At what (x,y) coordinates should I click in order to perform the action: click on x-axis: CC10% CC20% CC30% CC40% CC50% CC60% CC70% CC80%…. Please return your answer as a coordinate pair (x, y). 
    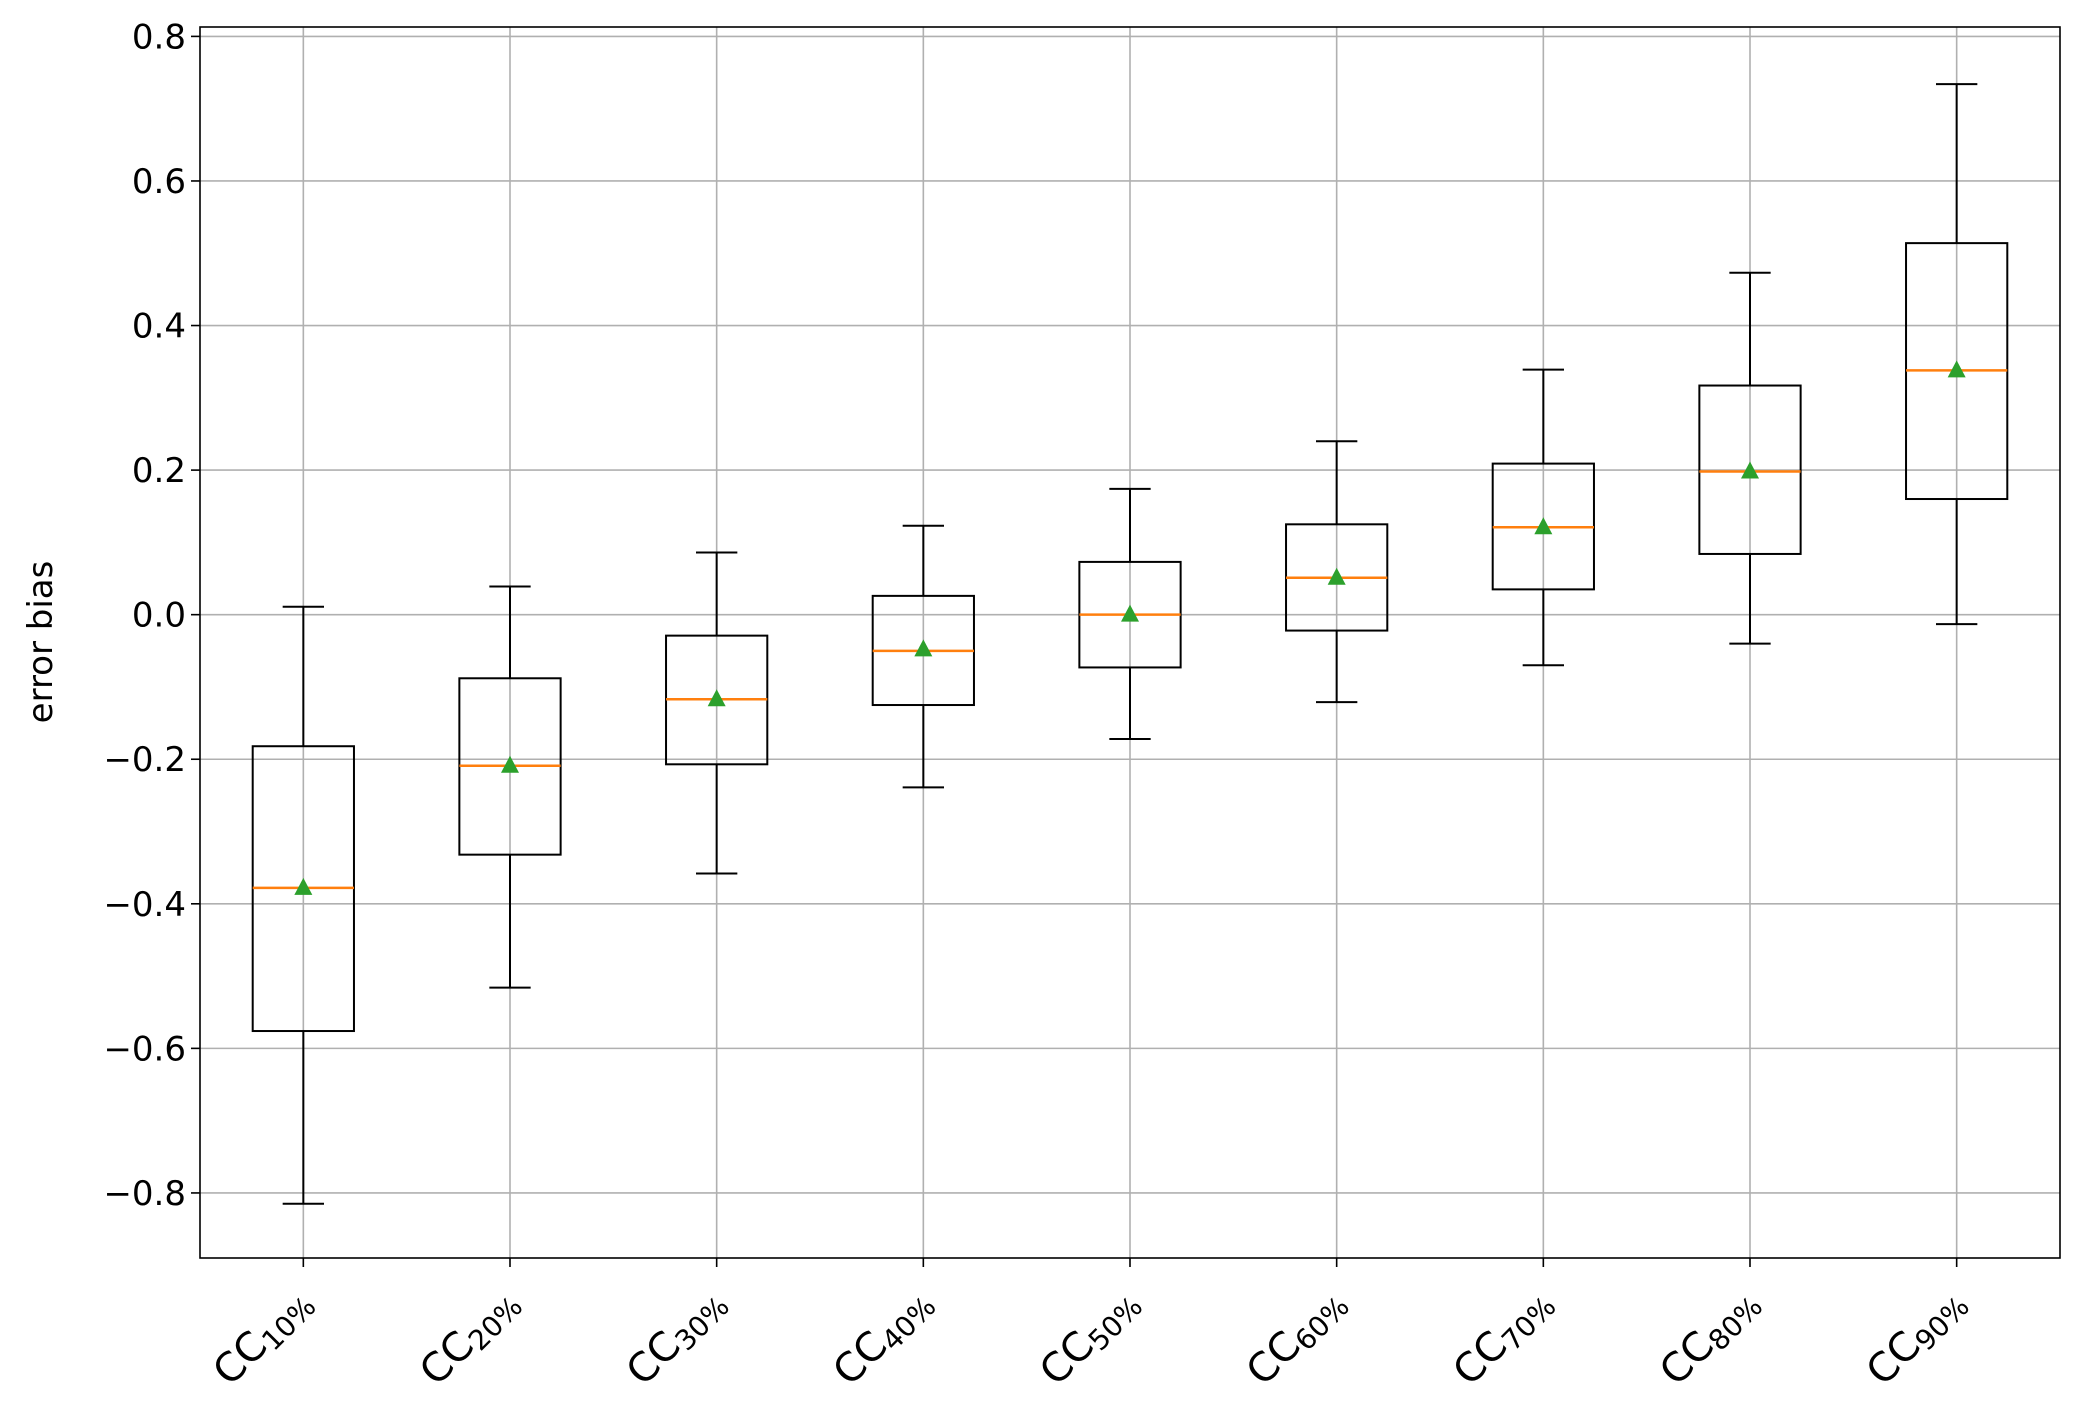
    Looking at the image, I should click on (1090, 1327).